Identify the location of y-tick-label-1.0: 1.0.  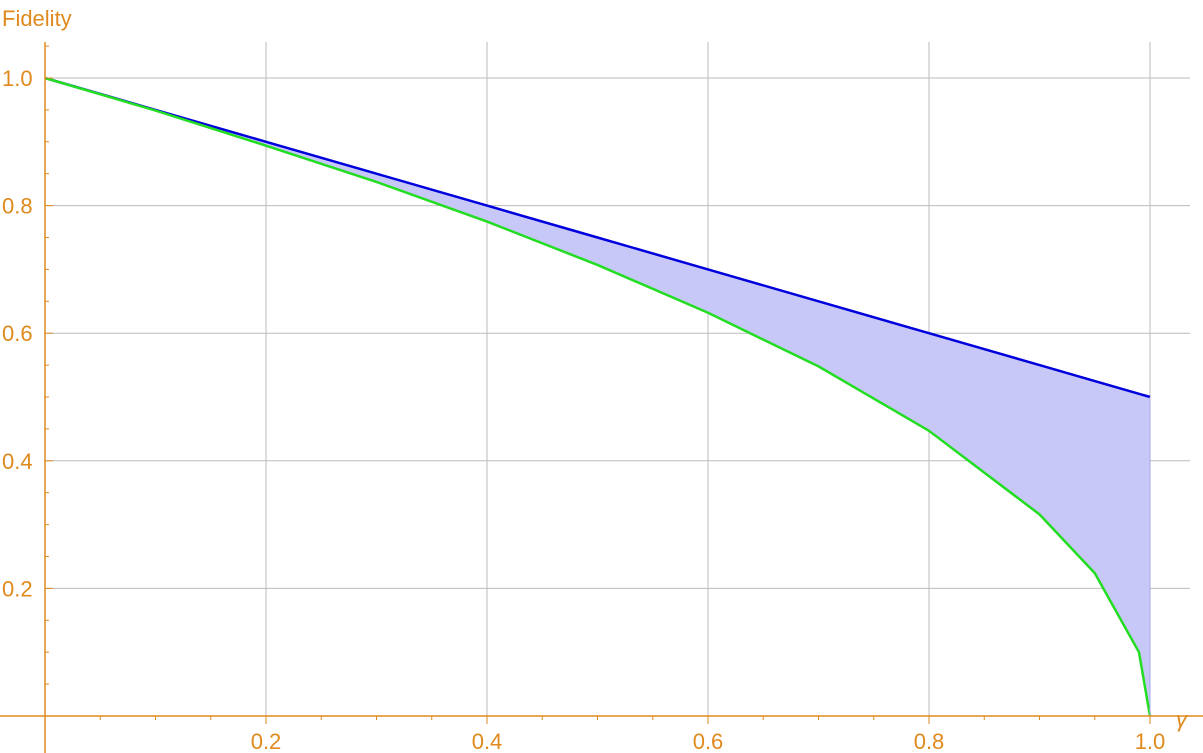
(17, 78).